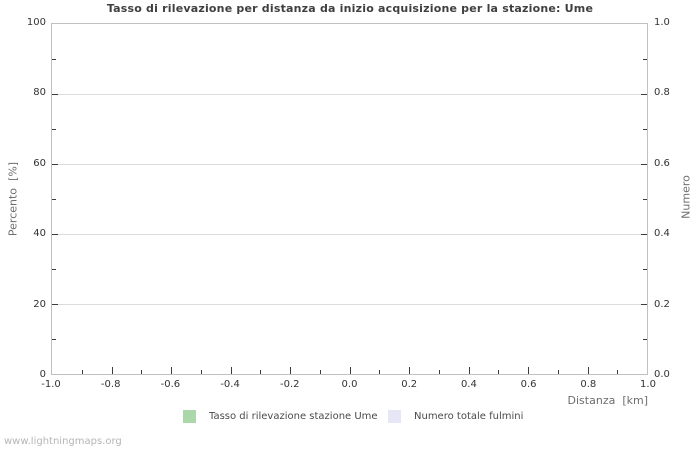 The image size is (700, 450). Describe the element at coordinates (63, 441) in the screenshot. I see `watermark-url: www.lightningmaps.org` at that location.